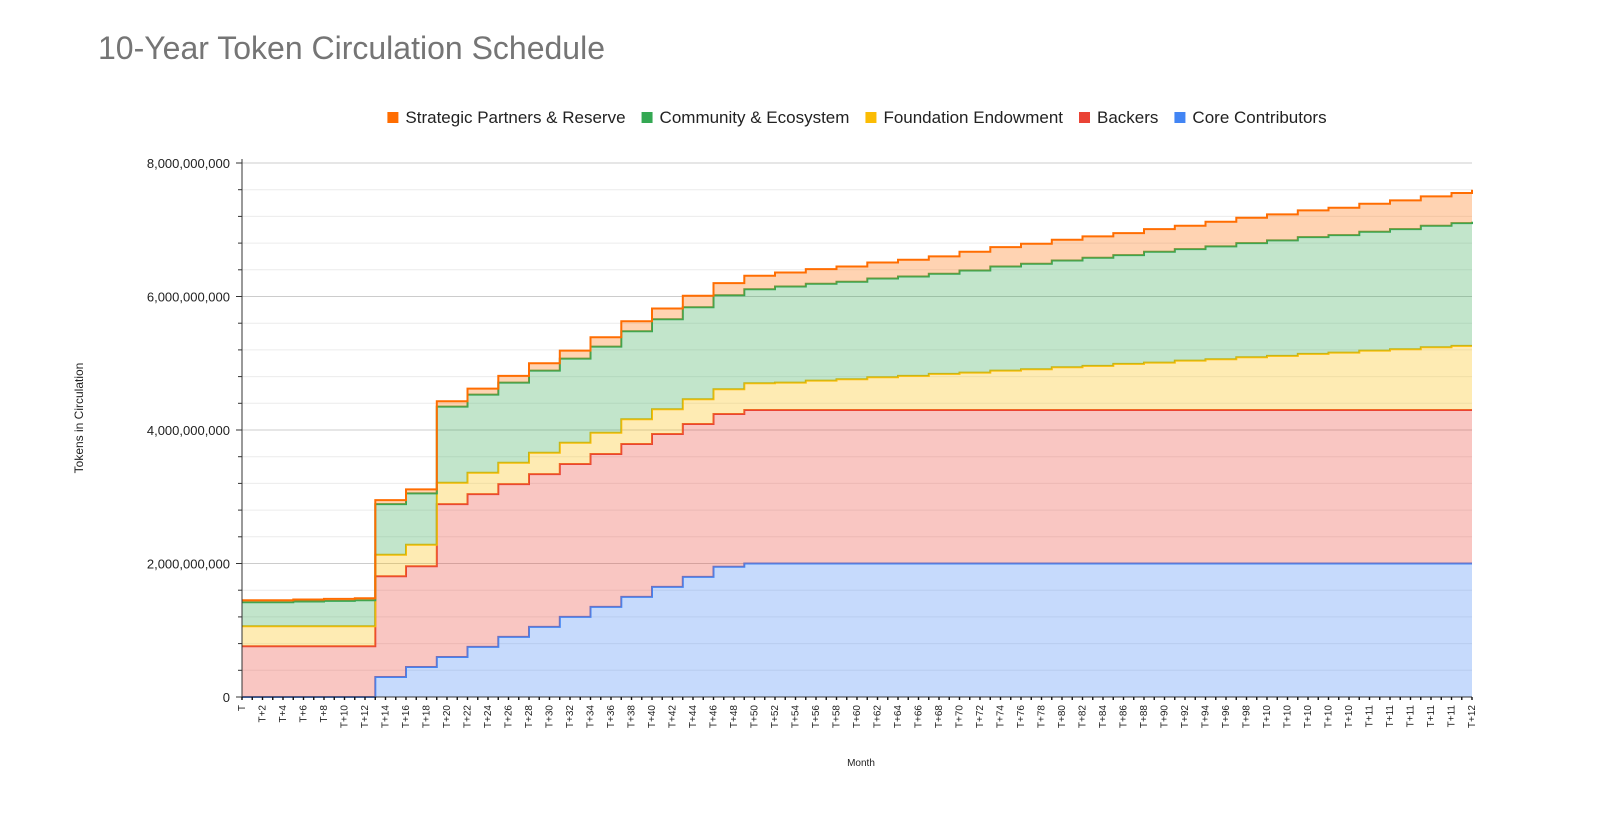 This screenshot has width=1600, height=836. I want to click on x-tick-label: T+80, so click(1062, 717).